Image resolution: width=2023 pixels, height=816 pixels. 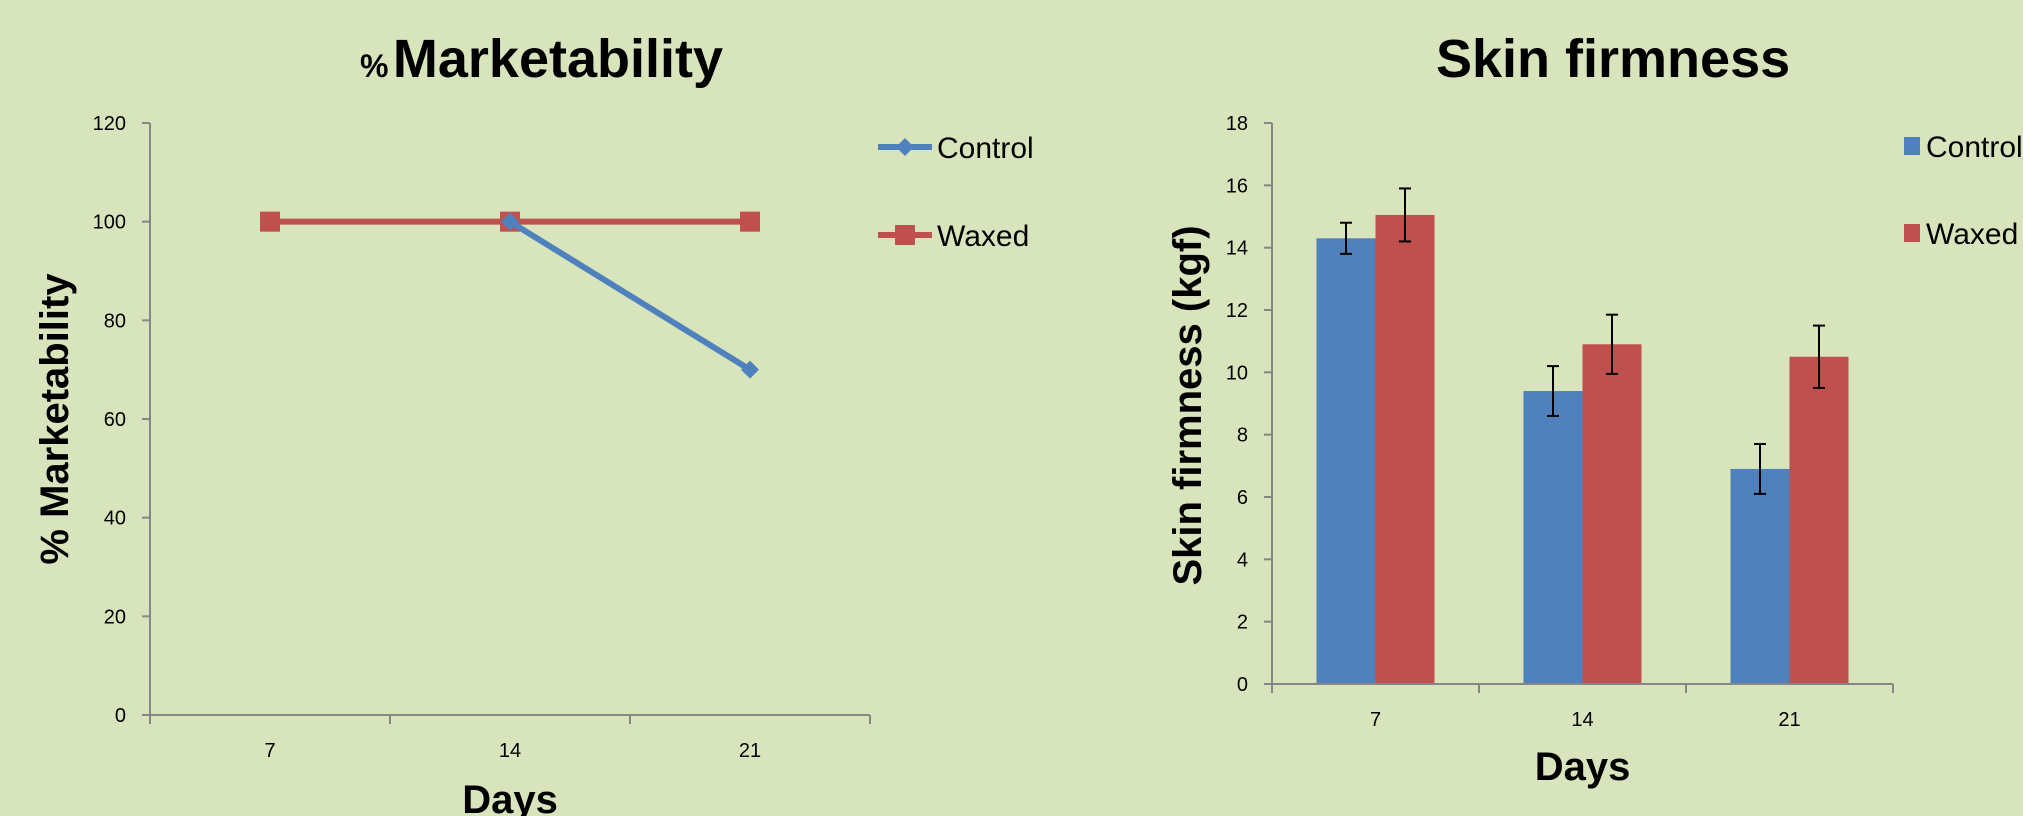 I want to click on series-line-control, so click(x=630, y=296).